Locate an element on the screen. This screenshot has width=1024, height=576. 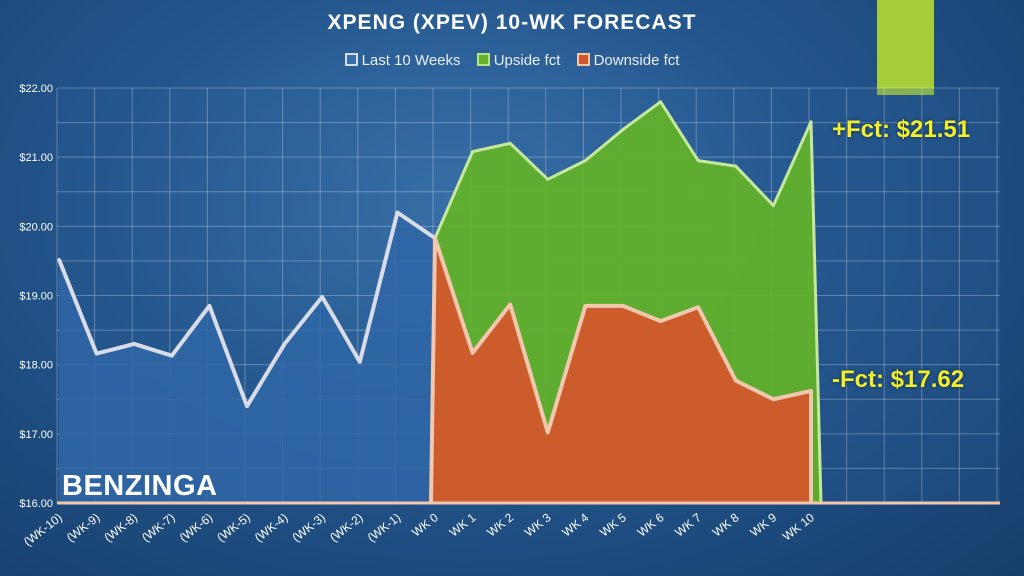
x-tick-label: (WK-1) is located at coordinates (384, 527).